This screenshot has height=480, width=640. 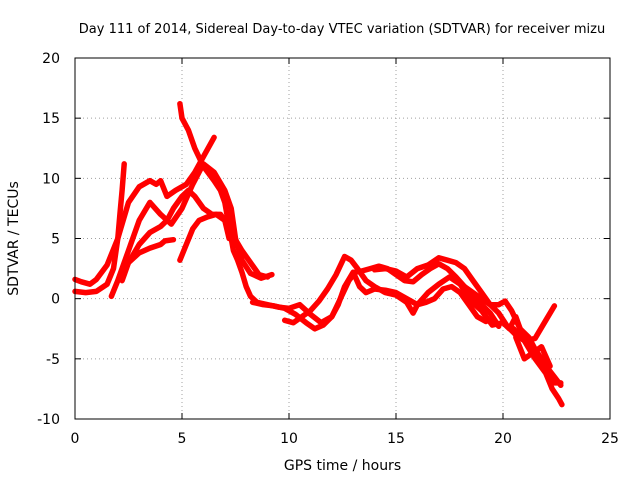 What do you see at coordinates (51, 59) in the screenshot?
I see `y-tick-label: 20` at bounding box center [51, 59].